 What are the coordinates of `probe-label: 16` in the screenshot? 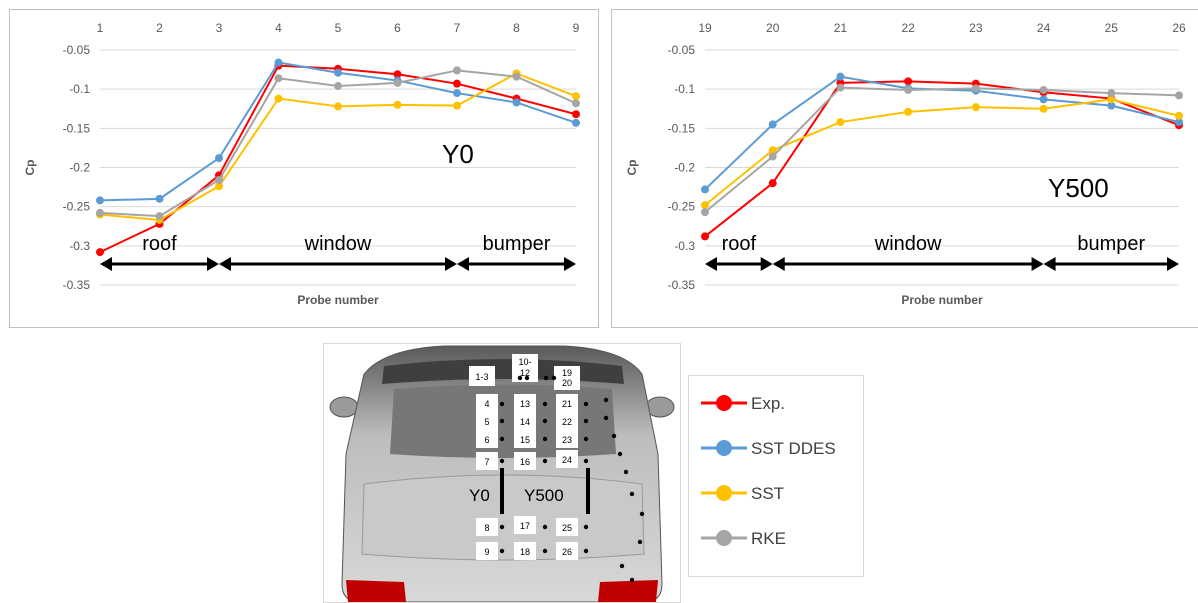 It's located at (525, 462).